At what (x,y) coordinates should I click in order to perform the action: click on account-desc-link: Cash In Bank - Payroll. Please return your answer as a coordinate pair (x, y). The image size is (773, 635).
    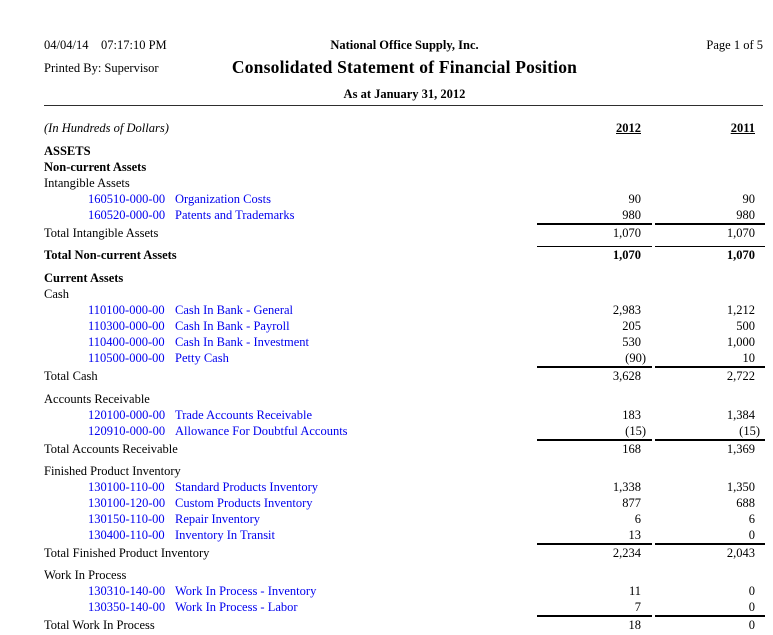
    Looking at the image, I should click on (232, 326).